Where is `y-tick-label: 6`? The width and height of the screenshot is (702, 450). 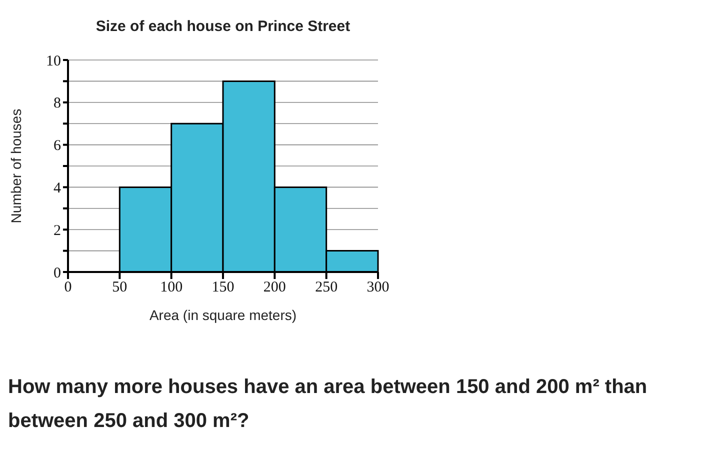 y-tick-label: 6 is located at coordinates (58, 146).